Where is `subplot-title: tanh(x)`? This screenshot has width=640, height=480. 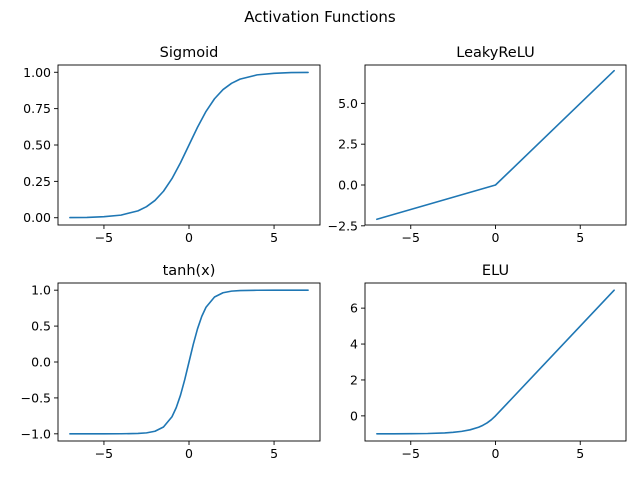
subplot-title: tanh(x) is located at coordinates (189, 271).